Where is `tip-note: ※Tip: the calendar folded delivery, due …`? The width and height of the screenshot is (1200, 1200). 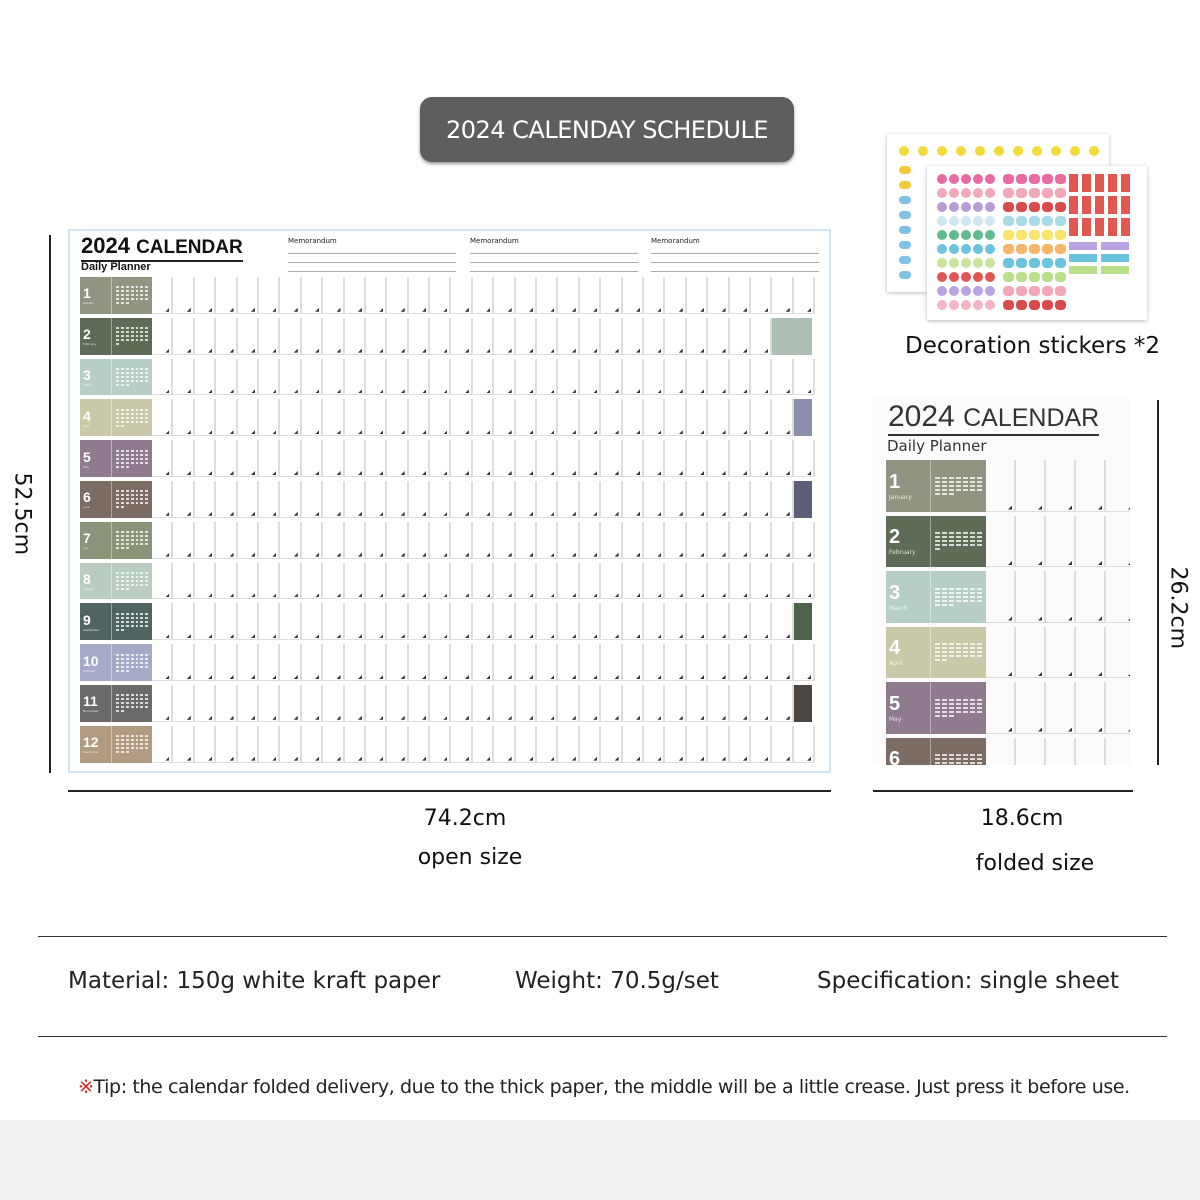 tip-note: ※Tip: the calendar folded delivery, due … is located at coordinates (604, 1087).